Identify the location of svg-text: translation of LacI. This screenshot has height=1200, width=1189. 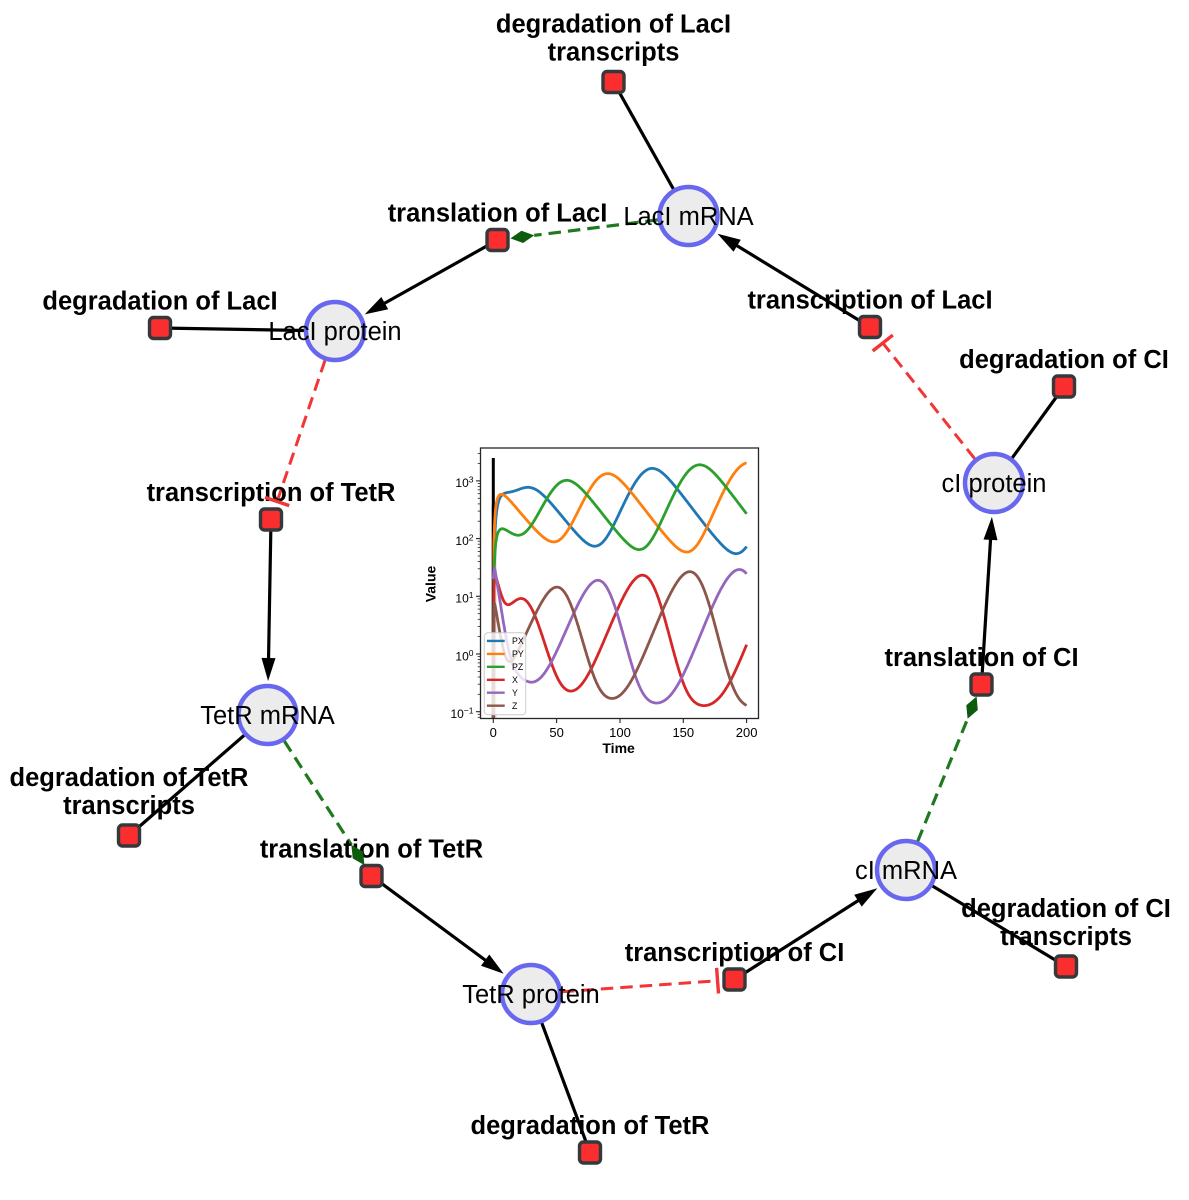
(498, 214).